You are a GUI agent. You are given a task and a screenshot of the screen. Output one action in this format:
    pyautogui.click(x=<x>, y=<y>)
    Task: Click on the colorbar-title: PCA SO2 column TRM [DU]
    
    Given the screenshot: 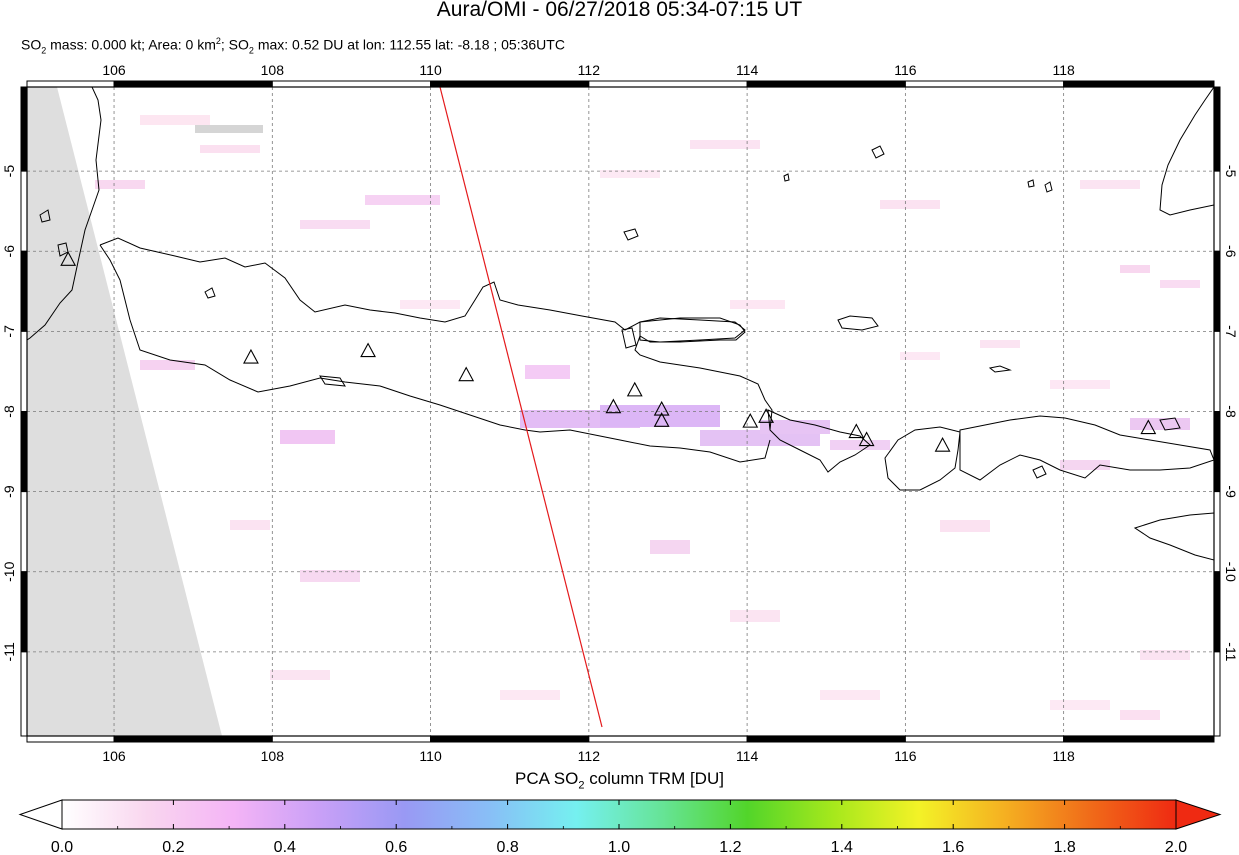 What is the action you would take?
    pyautogui.click(x=619, y=780)
    